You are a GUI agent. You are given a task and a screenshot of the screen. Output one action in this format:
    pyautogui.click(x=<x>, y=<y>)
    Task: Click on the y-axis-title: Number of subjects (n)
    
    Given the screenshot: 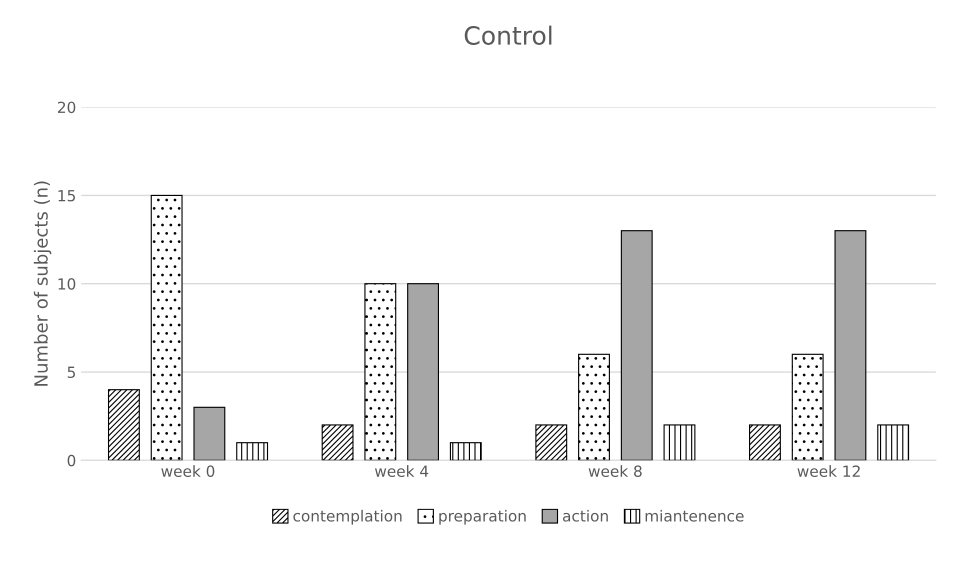 What is the action you would take?
    pyautogui.click(x=43, y=283)
    